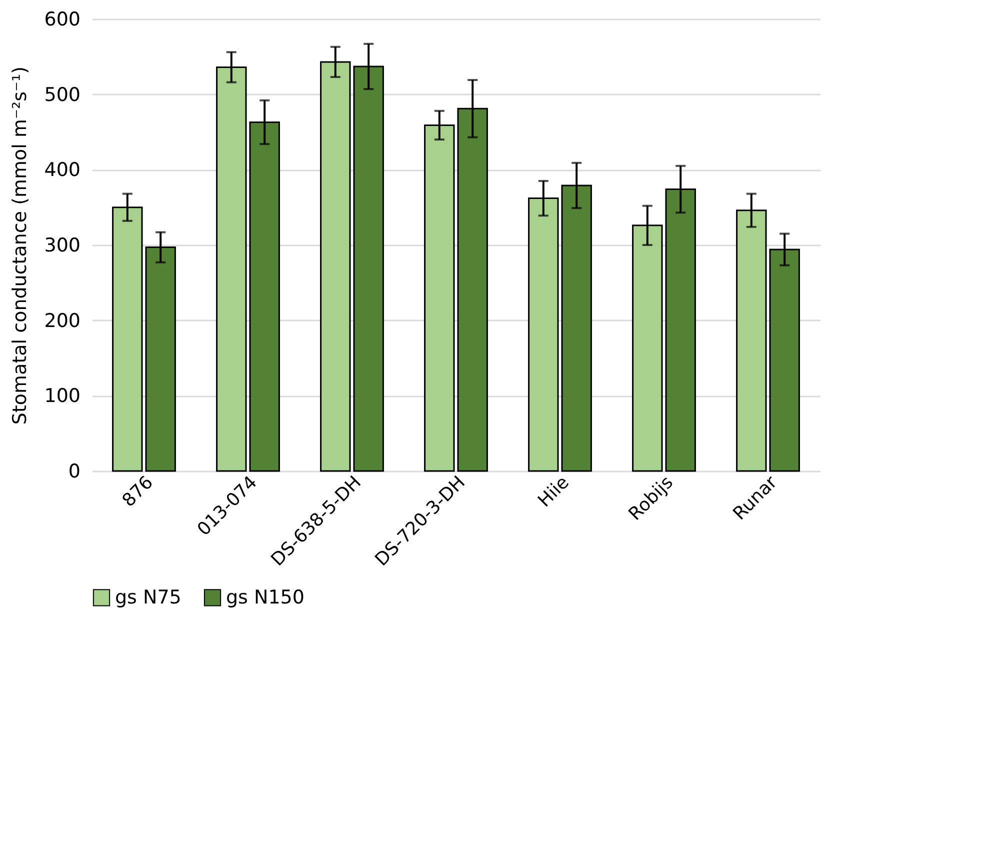  Describe the element at coordinates (138, 492) in the screenshot. I see `x-tick-label: 876` at that location.